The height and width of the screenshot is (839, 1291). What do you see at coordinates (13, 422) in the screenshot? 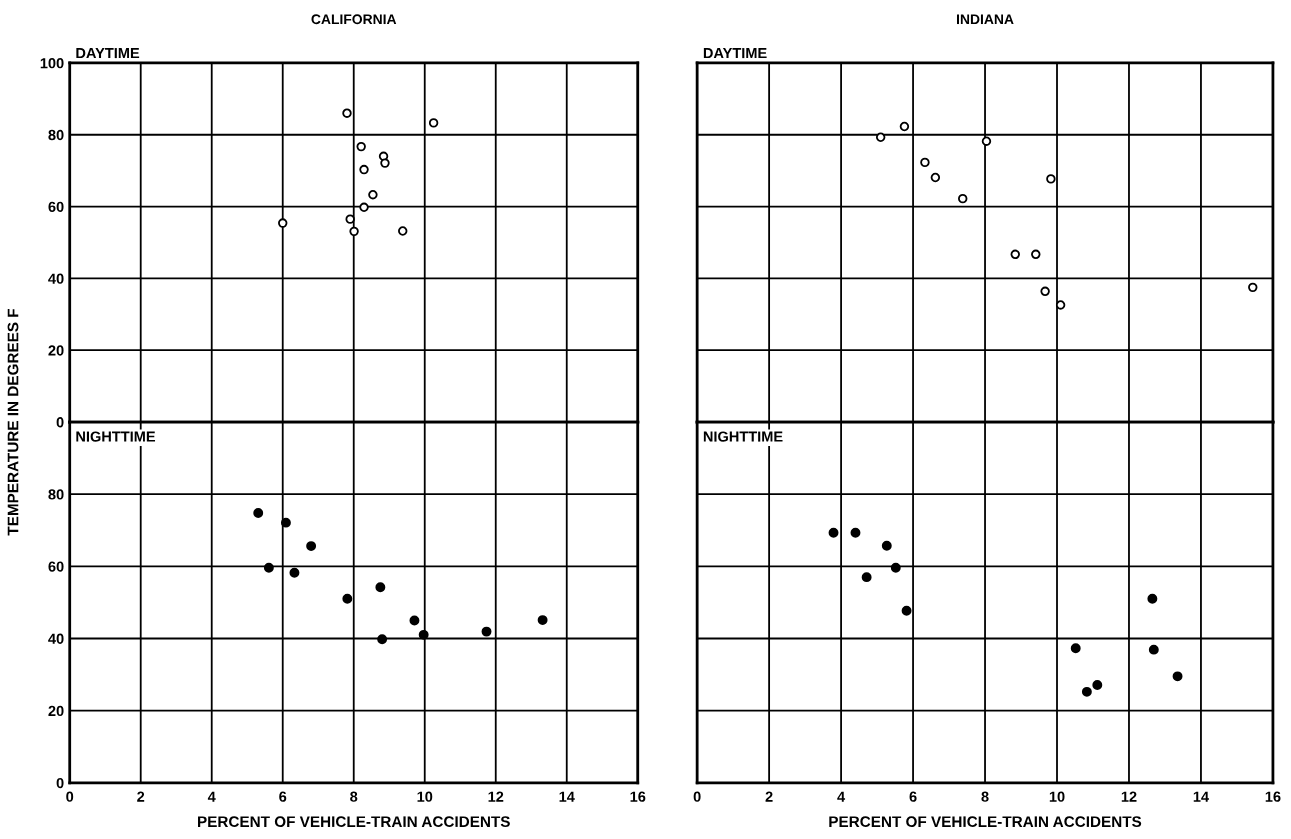
I see `y-axis-title: TEMPERATURE IN DEGREES F` at bounding box center [13, 422].